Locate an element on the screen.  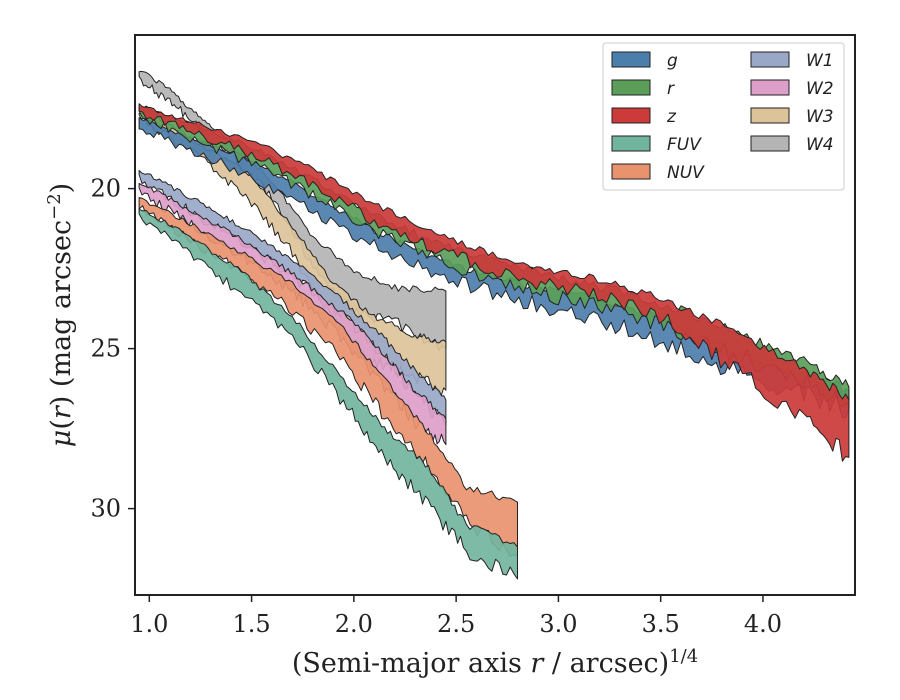
legend-swatch-w4 is located at coordinates (770, 143).